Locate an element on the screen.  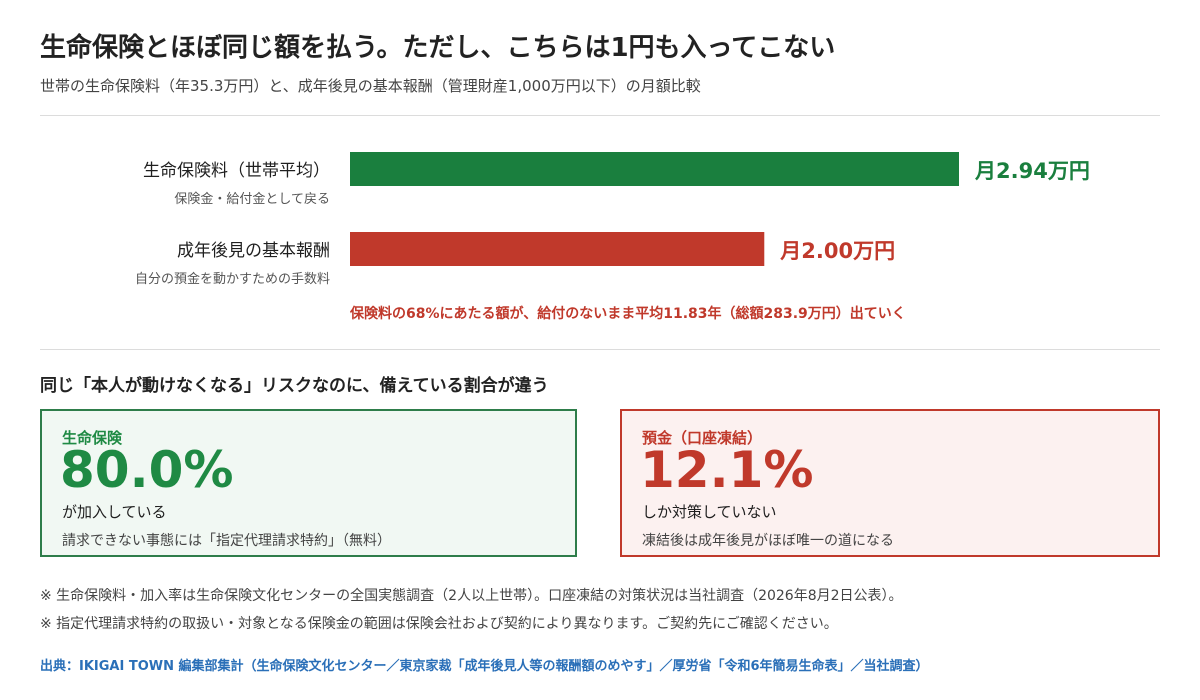
data-label: 月2.94万円 is located at coordinates (1032, 171).